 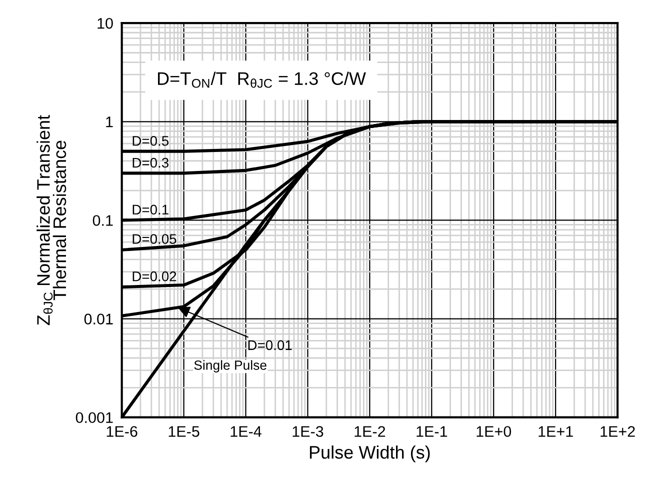 I want to click on series-label: D=0.3, so click(x=150, y=163).